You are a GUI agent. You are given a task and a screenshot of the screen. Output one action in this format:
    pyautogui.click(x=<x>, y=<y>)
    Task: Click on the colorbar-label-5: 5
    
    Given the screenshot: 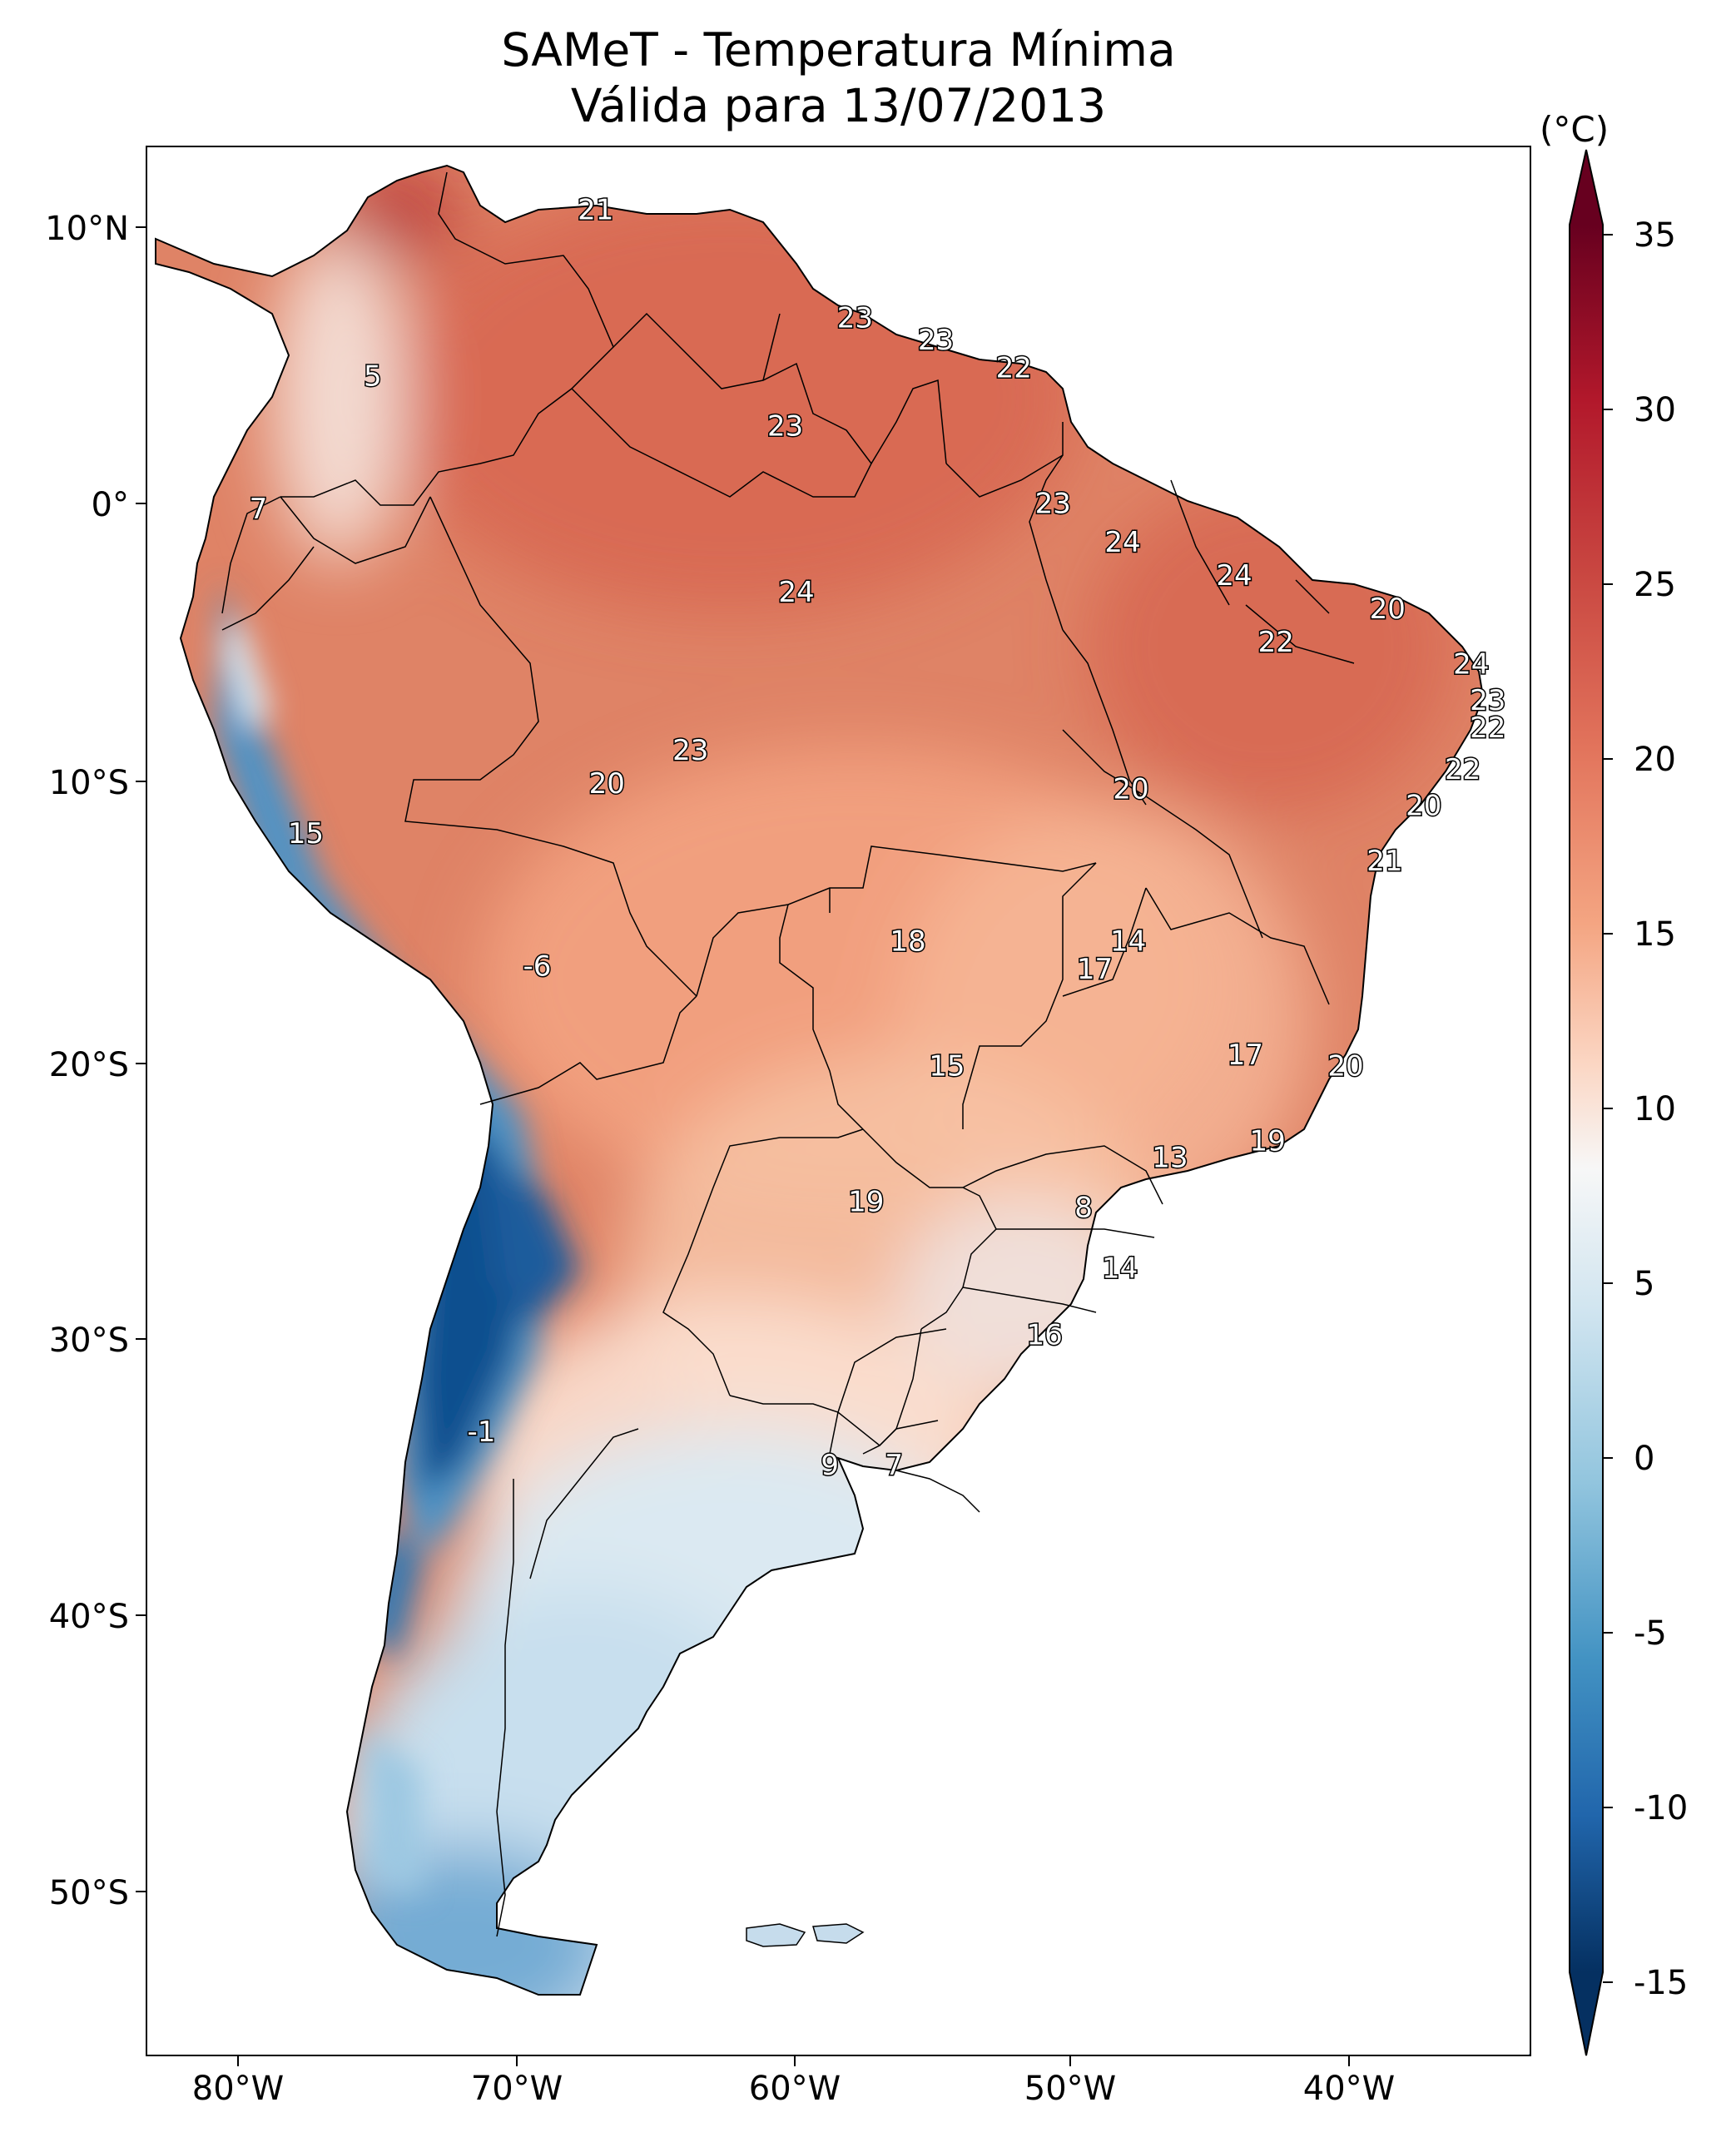 What is the action you would take?
    pyautogui.click(x=1644, y=1284)
    